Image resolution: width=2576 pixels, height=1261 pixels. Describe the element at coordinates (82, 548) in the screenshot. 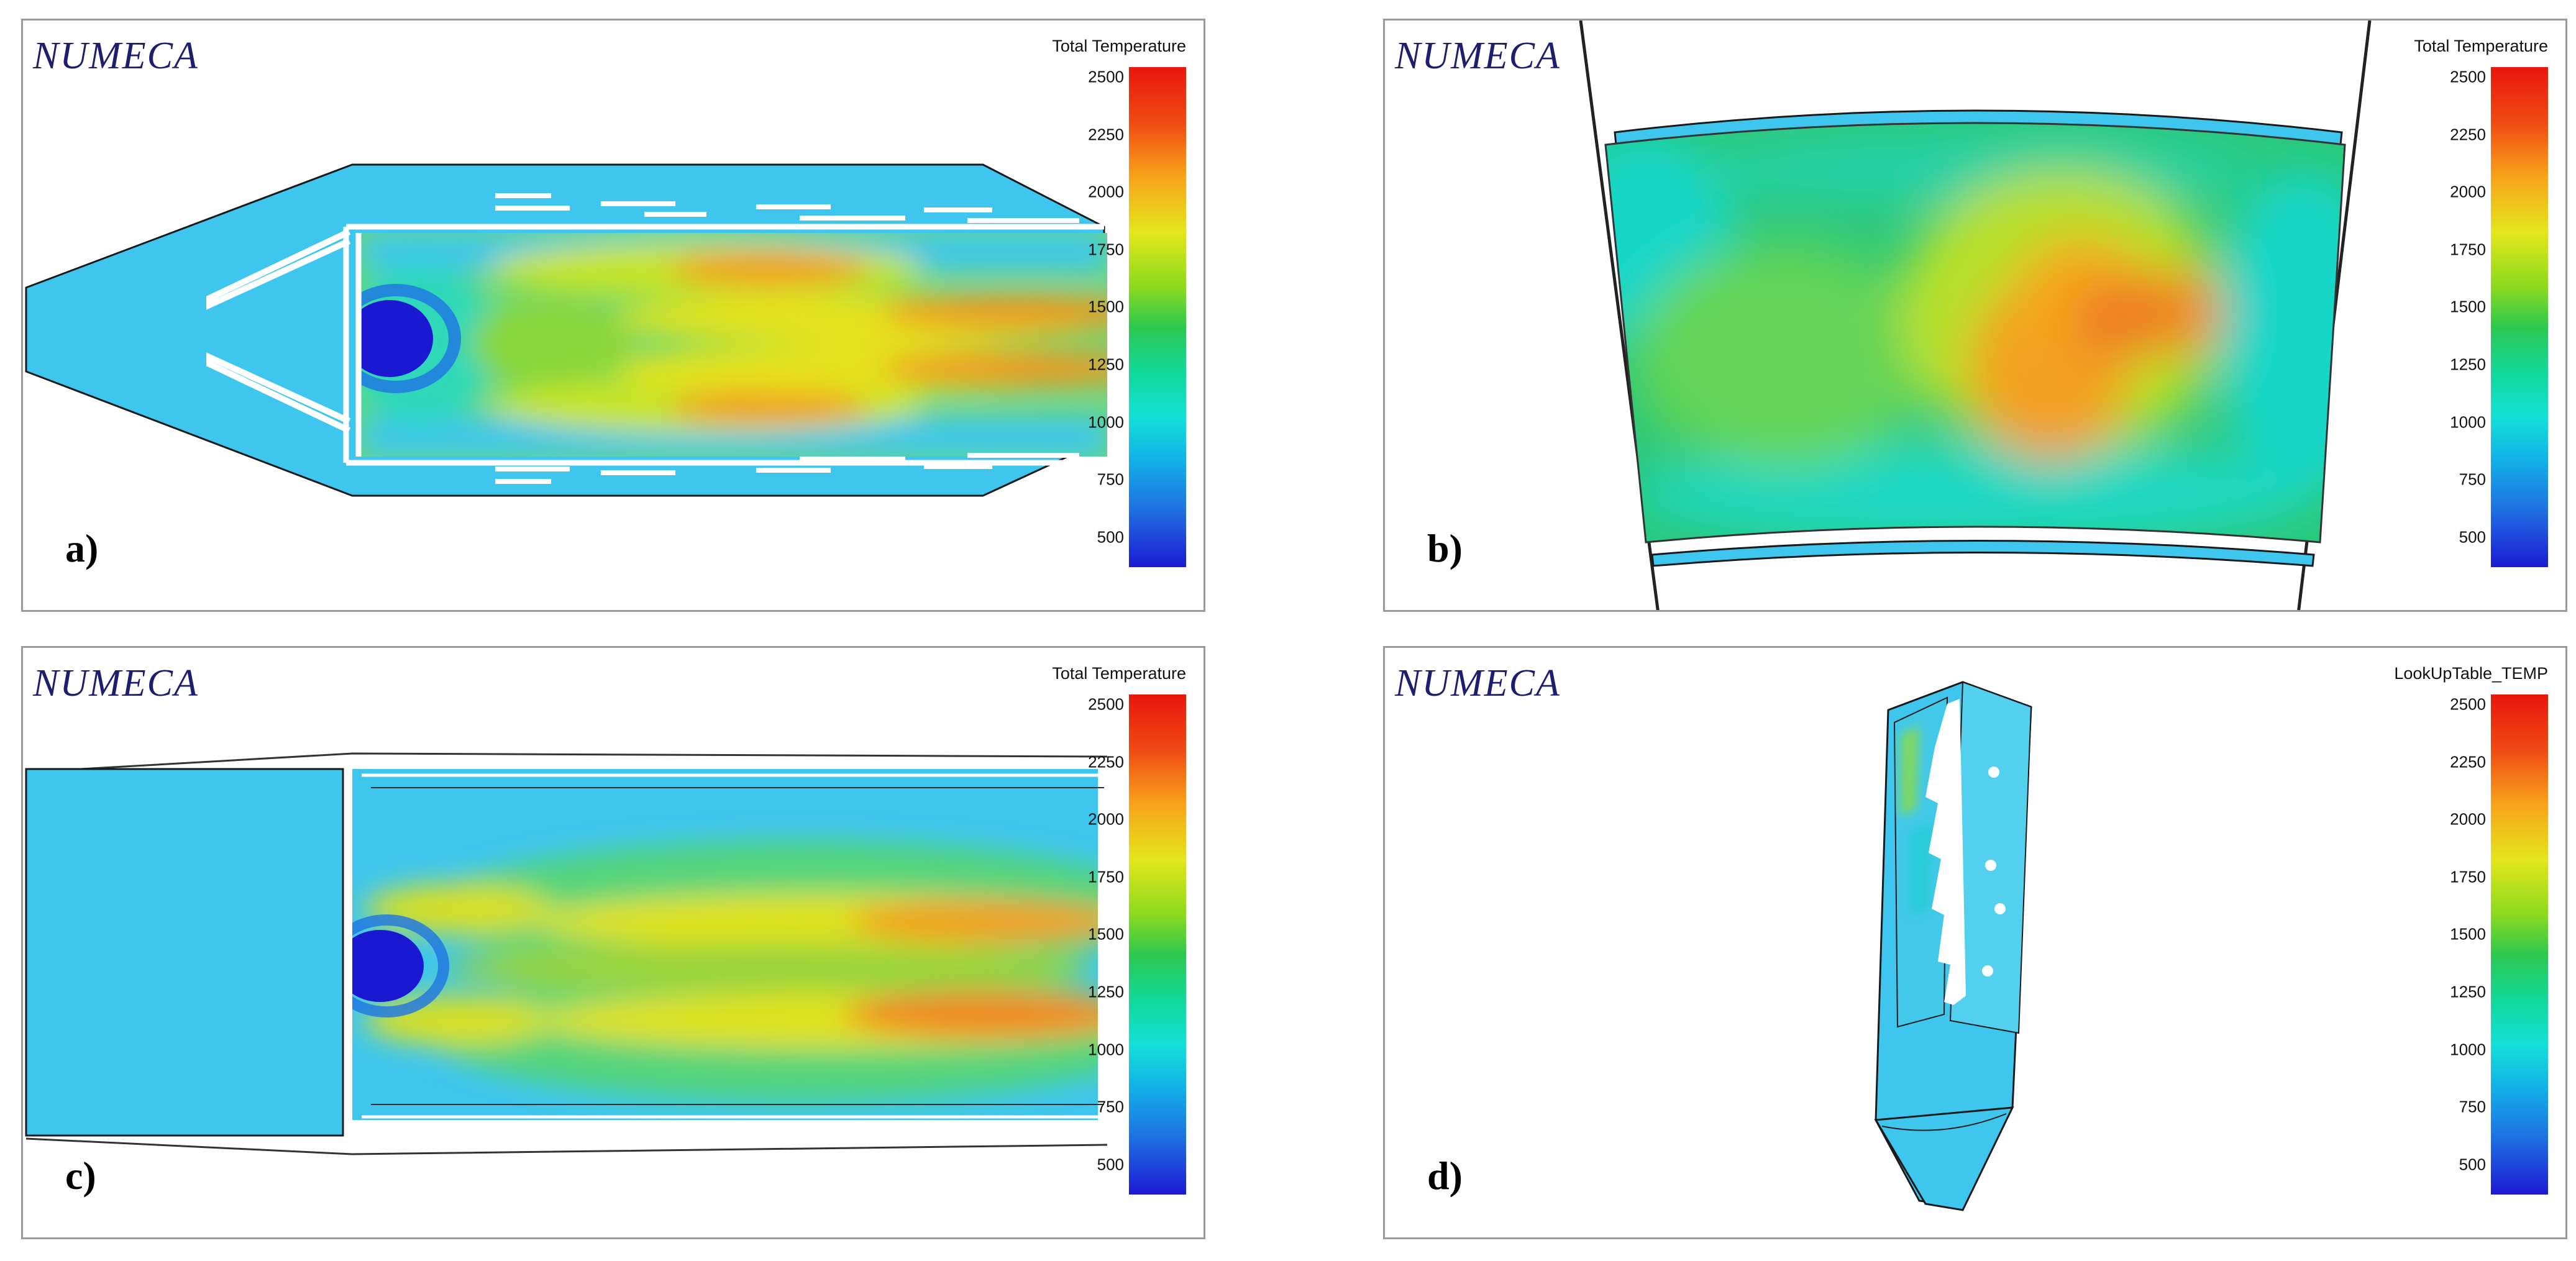

I see `panel-label: a)` at that location.